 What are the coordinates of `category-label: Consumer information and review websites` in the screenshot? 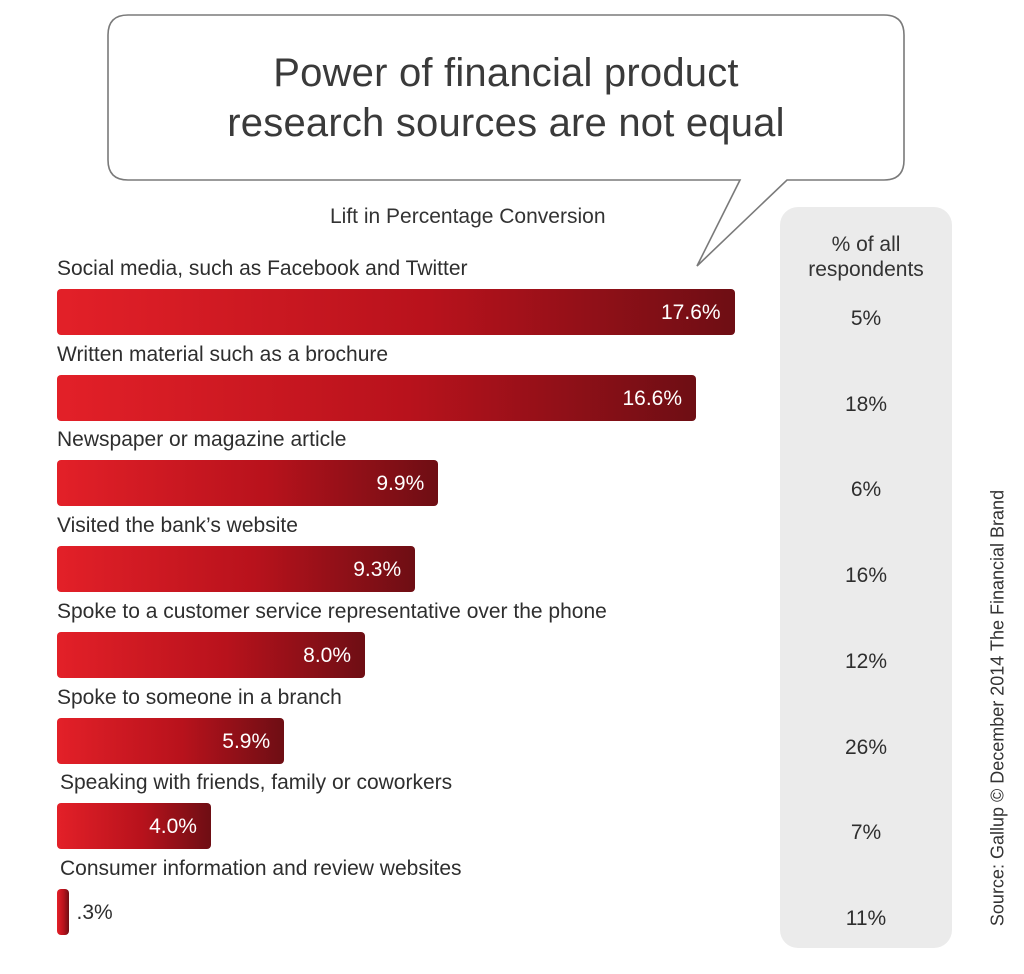 It's located at (261, 868).